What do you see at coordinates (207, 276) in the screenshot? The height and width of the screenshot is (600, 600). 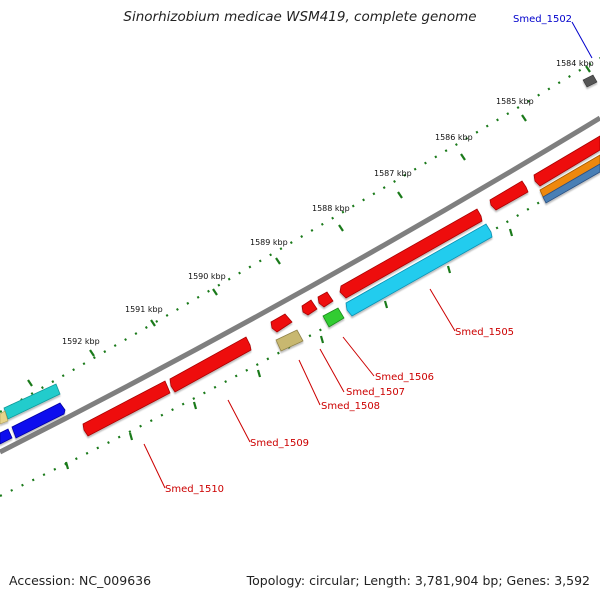 I see `scale-label: 1590 kbp` at bounding box center [207, 276].